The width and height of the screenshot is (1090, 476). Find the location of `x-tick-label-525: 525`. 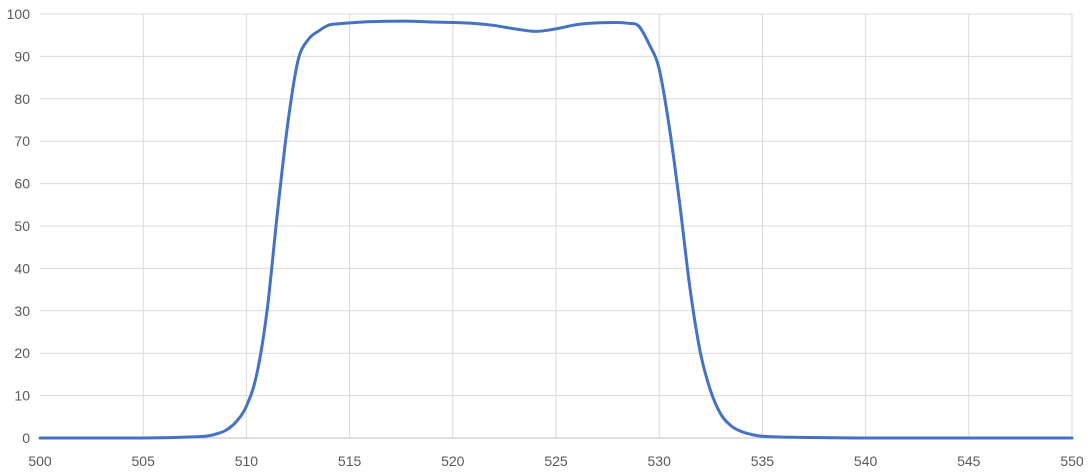

x-tick-label-525: 525 is located at coordinates (556, 461).